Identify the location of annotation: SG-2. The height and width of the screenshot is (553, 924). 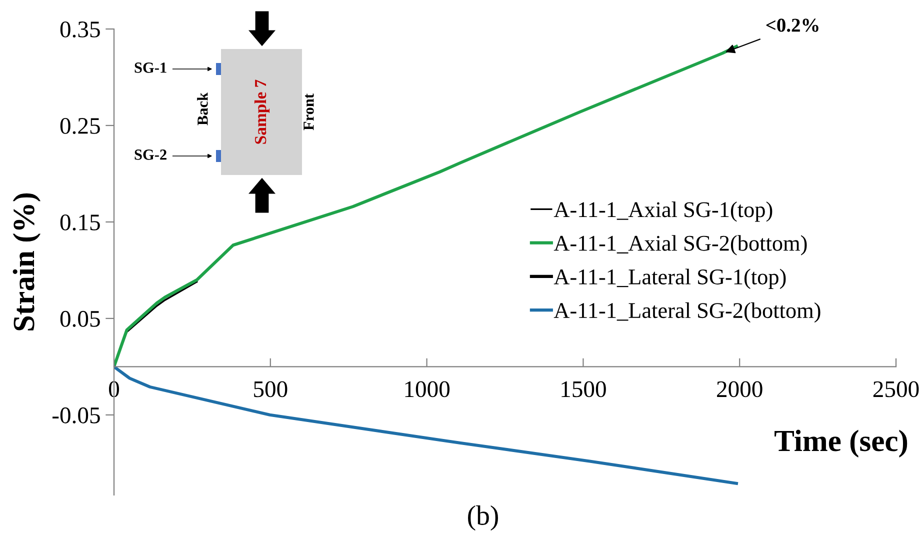
(150, 155).